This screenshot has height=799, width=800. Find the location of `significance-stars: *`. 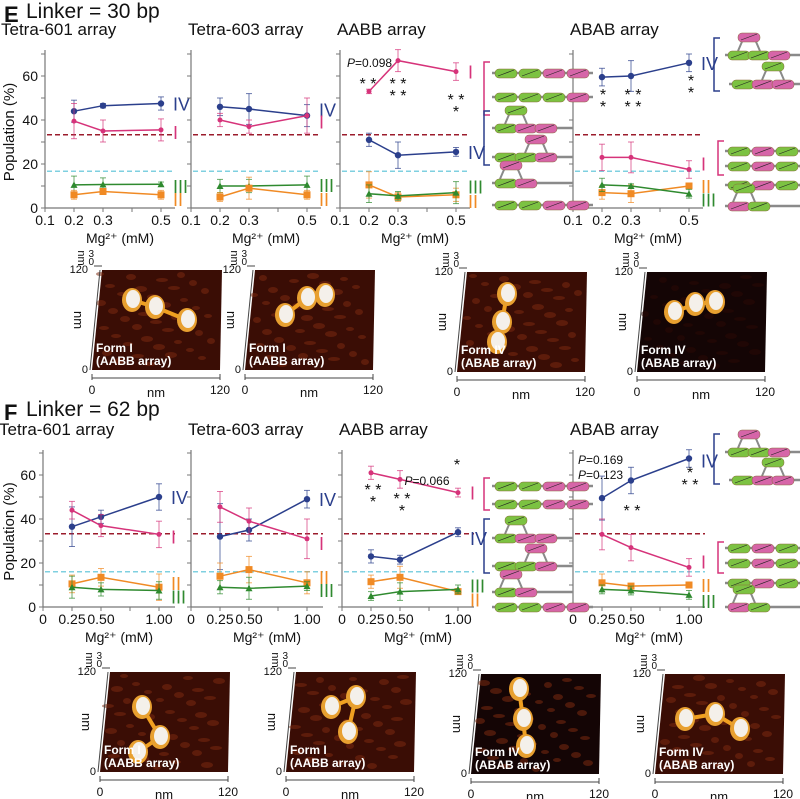

significance-stars: * is located at coordinates (691, 81).